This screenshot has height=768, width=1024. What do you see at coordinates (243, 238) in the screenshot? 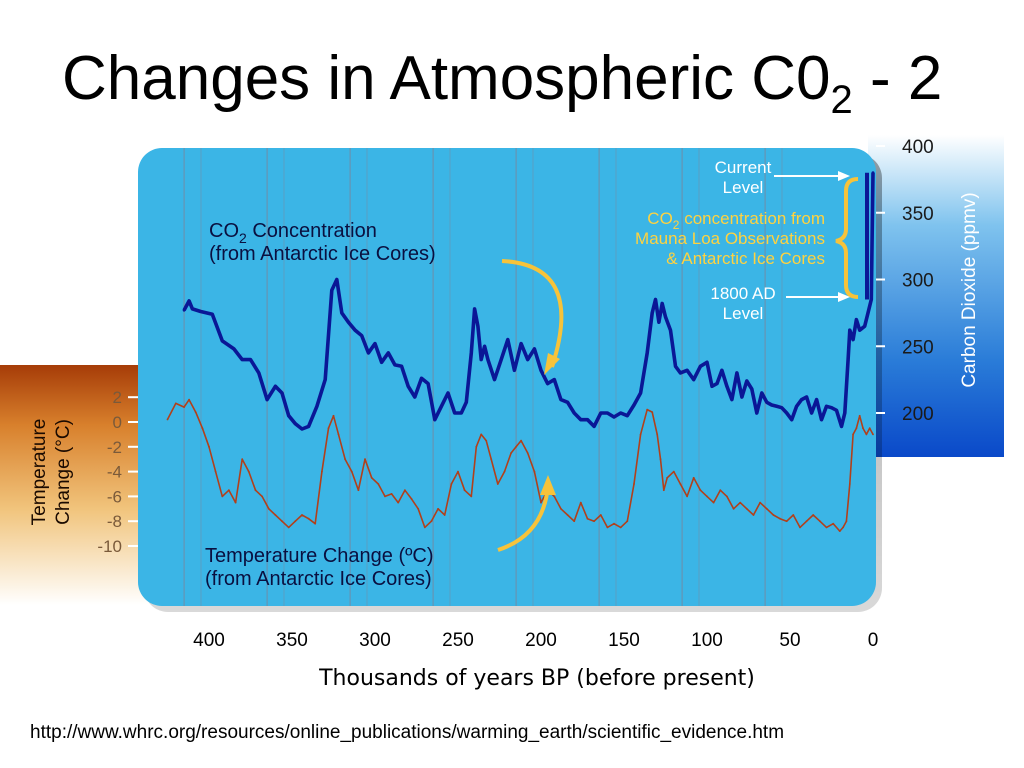
I see `co2-label-subscript: 2` at bounding box center [243, 238].